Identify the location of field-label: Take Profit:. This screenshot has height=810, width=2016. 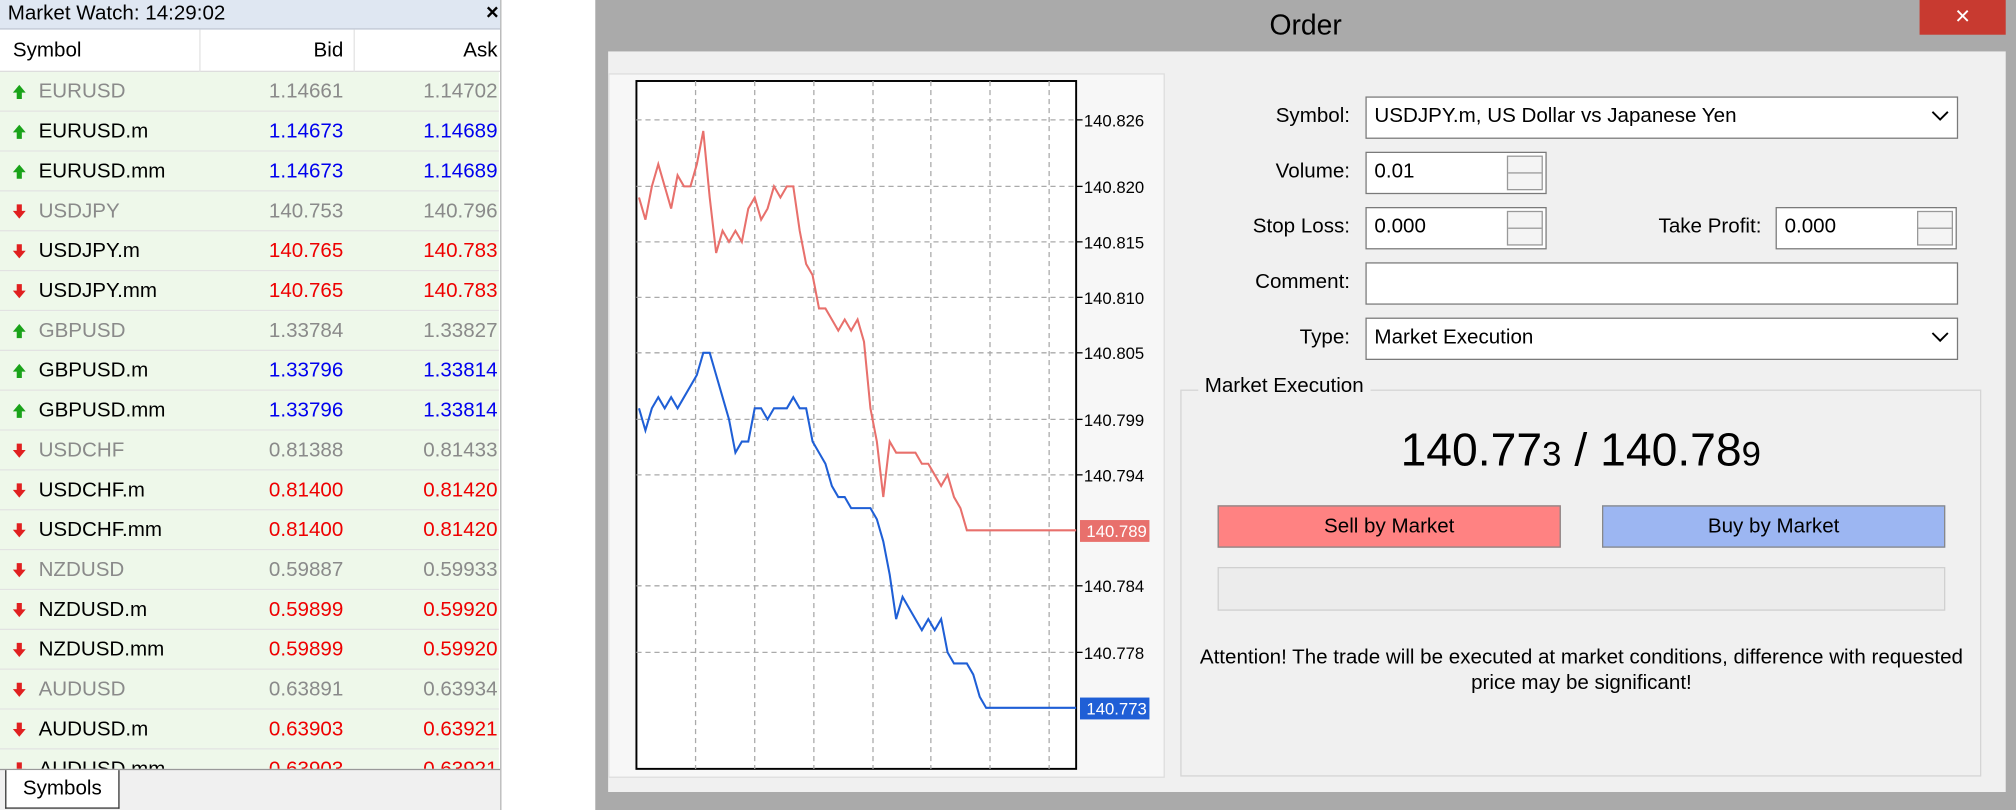
(1710, 226).